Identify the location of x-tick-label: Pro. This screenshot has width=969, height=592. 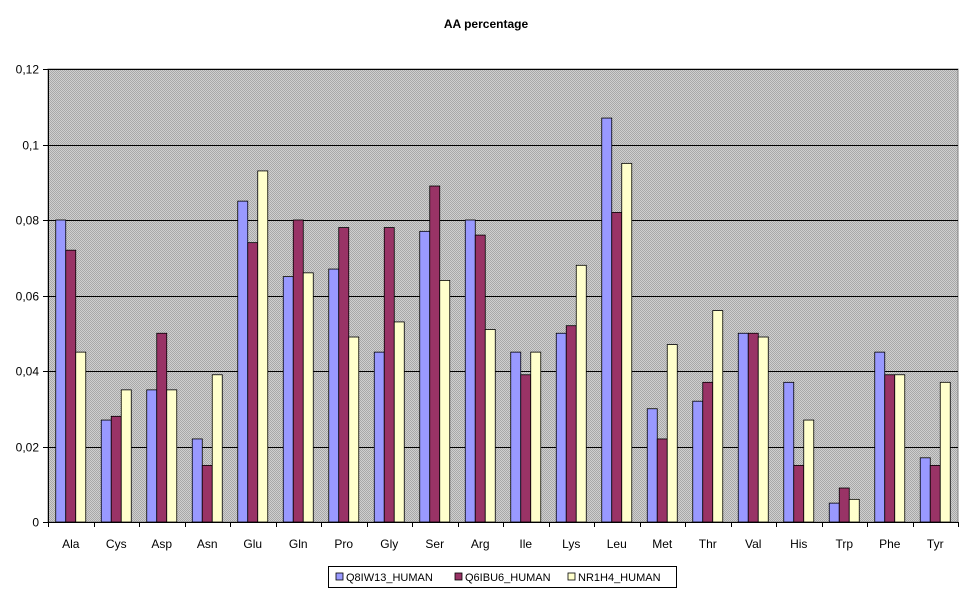
(343, 544).